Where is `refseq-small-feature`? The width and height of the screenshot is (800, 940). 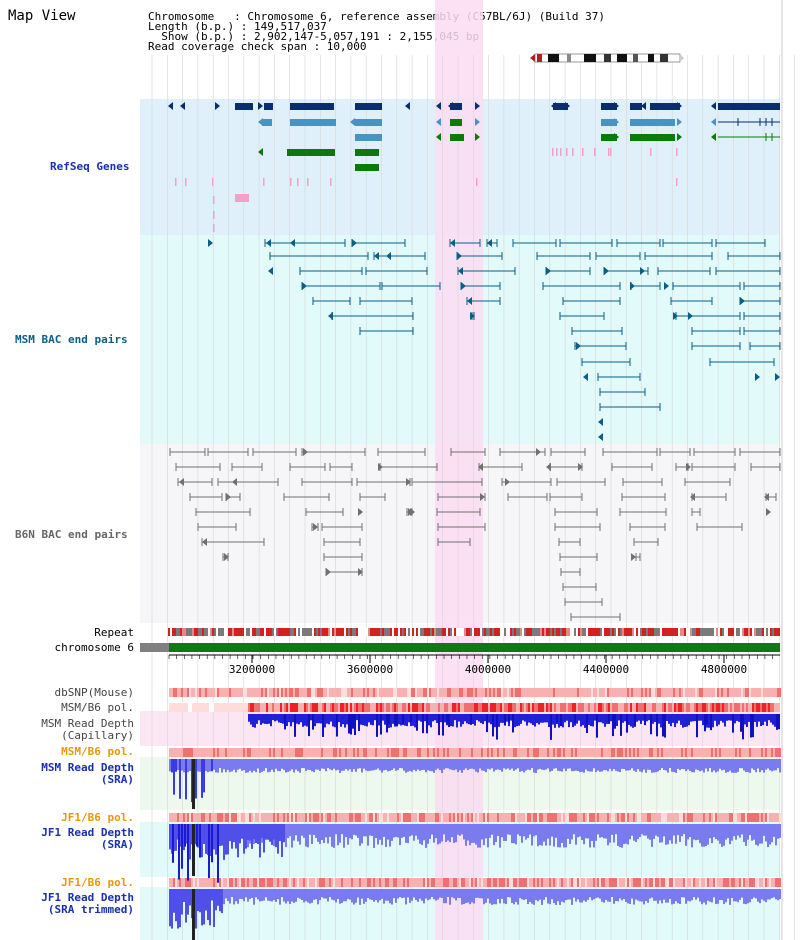
refseq-small-feature is located at coordinates (583, 152).